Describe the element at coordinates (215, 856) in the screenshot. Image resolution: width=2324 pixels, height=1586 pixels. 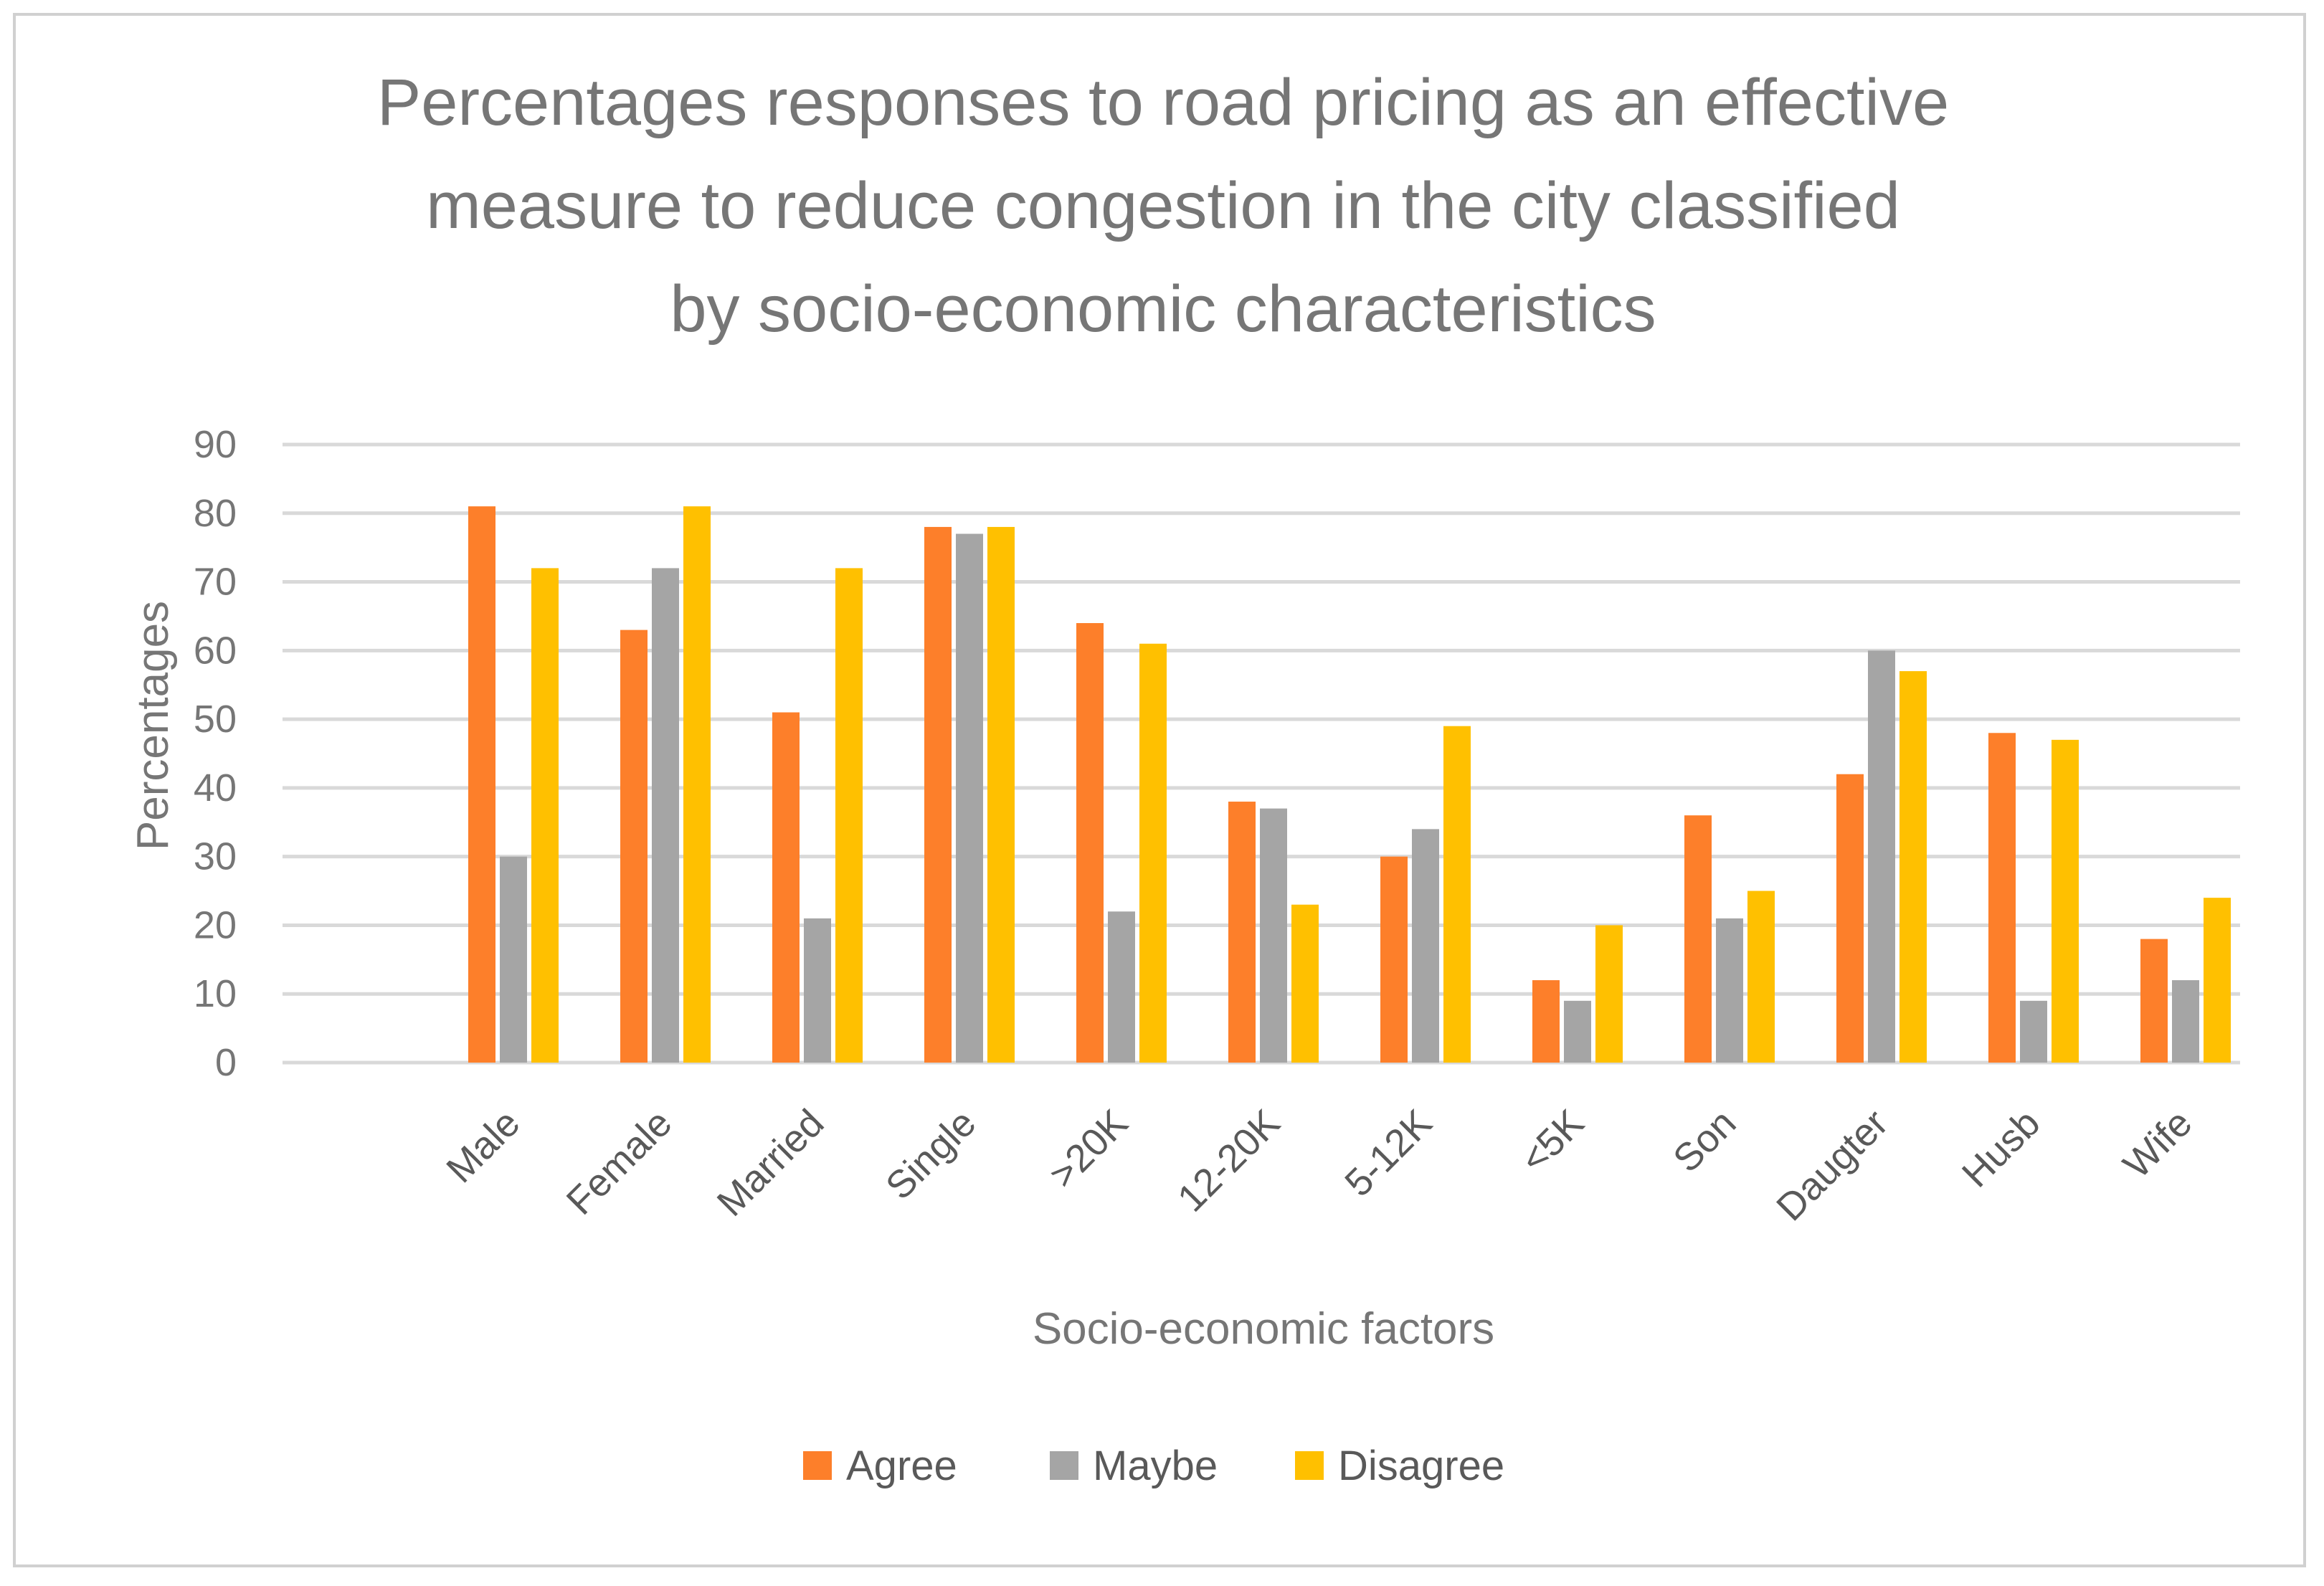
I see `y-tick-label: 30` at that location.